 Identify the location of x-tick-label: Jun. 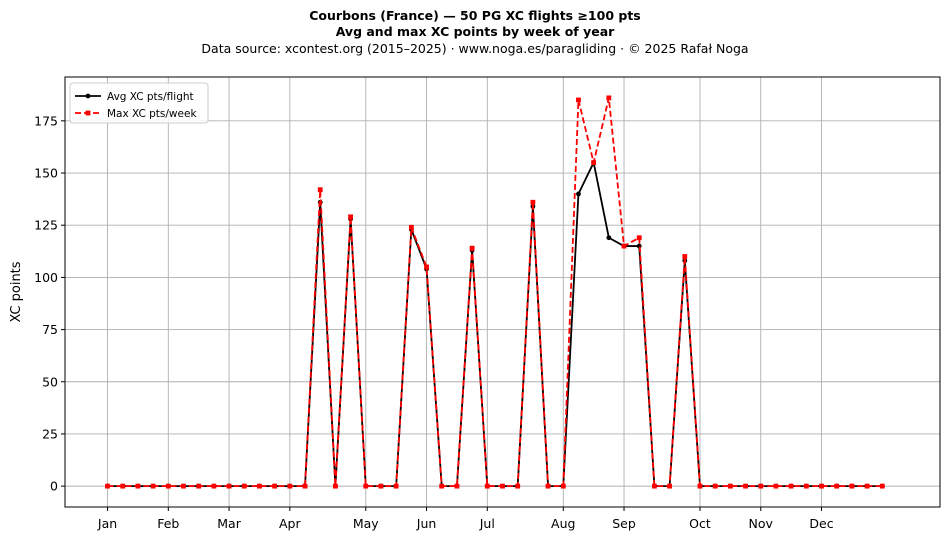
(426, 523).